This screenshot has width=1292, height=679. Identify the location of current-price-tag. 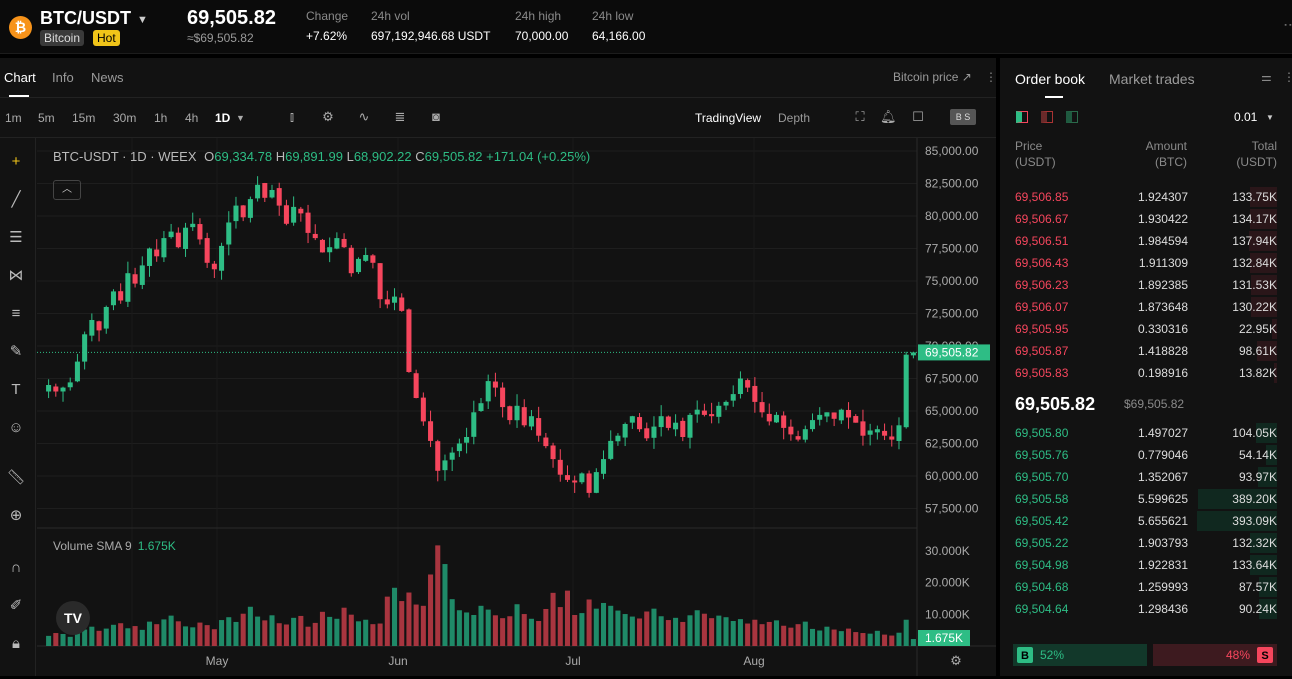
(954, 352).